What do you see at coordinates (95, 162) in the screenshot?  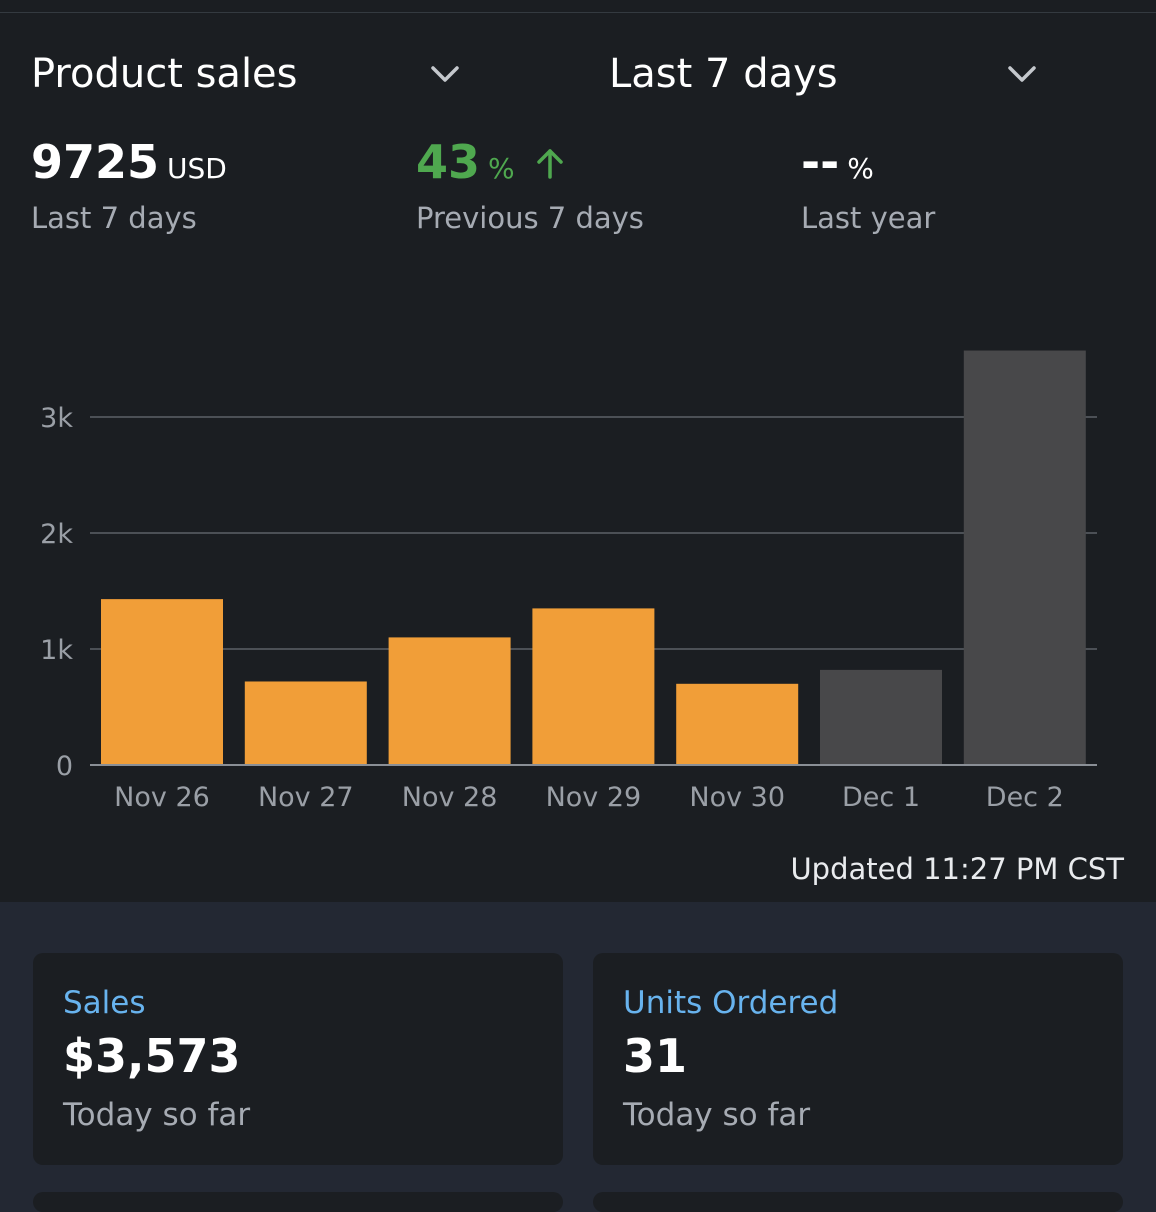 I see `total-sales-value: 9725` at bounding box center [95, 162].